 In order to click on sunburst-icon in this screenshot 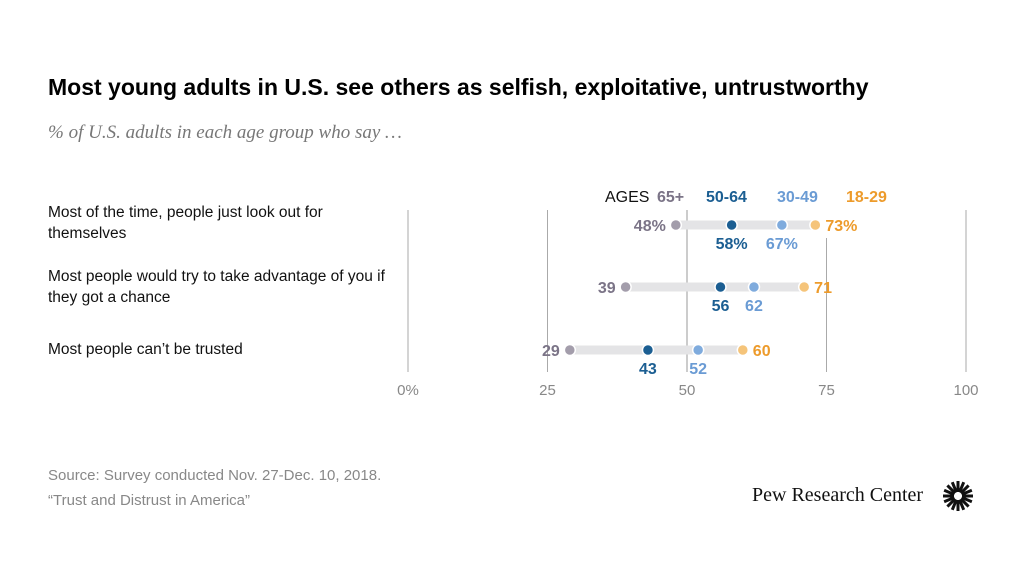, I will do `click(958, 496)`.